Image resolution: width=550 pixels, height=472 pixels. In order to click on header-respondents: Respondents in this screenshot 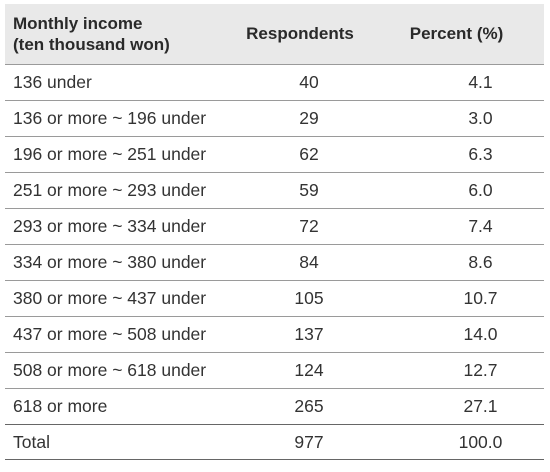, I will do `click(300, 33)`.